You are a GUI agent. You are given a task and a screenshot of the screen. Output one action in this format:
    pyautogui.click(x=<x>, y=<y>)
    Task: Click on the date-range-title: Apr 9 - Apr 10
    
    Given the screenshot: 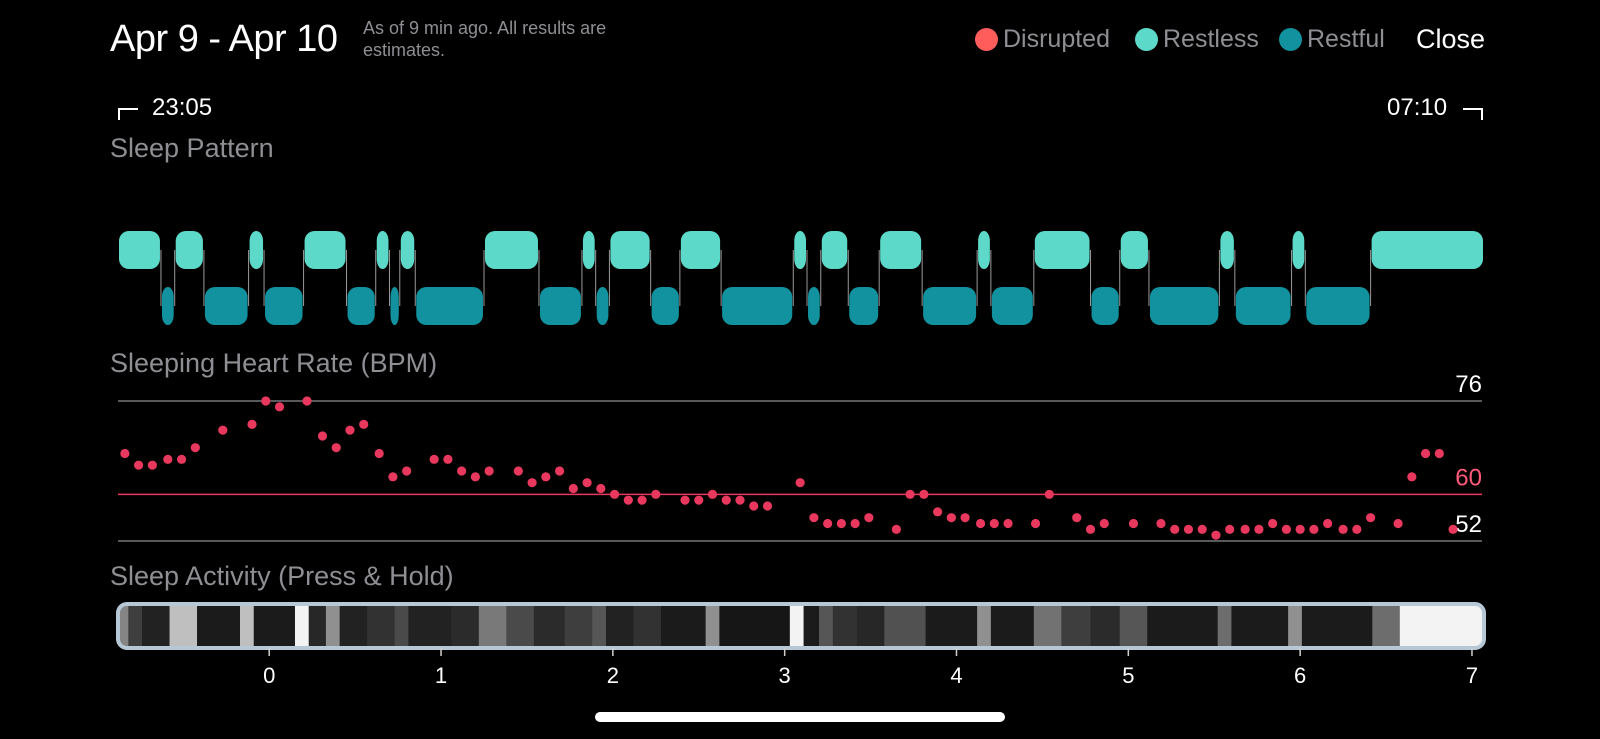 What is the action you would take?
    pyautogui.click(x=224, y=39)
    